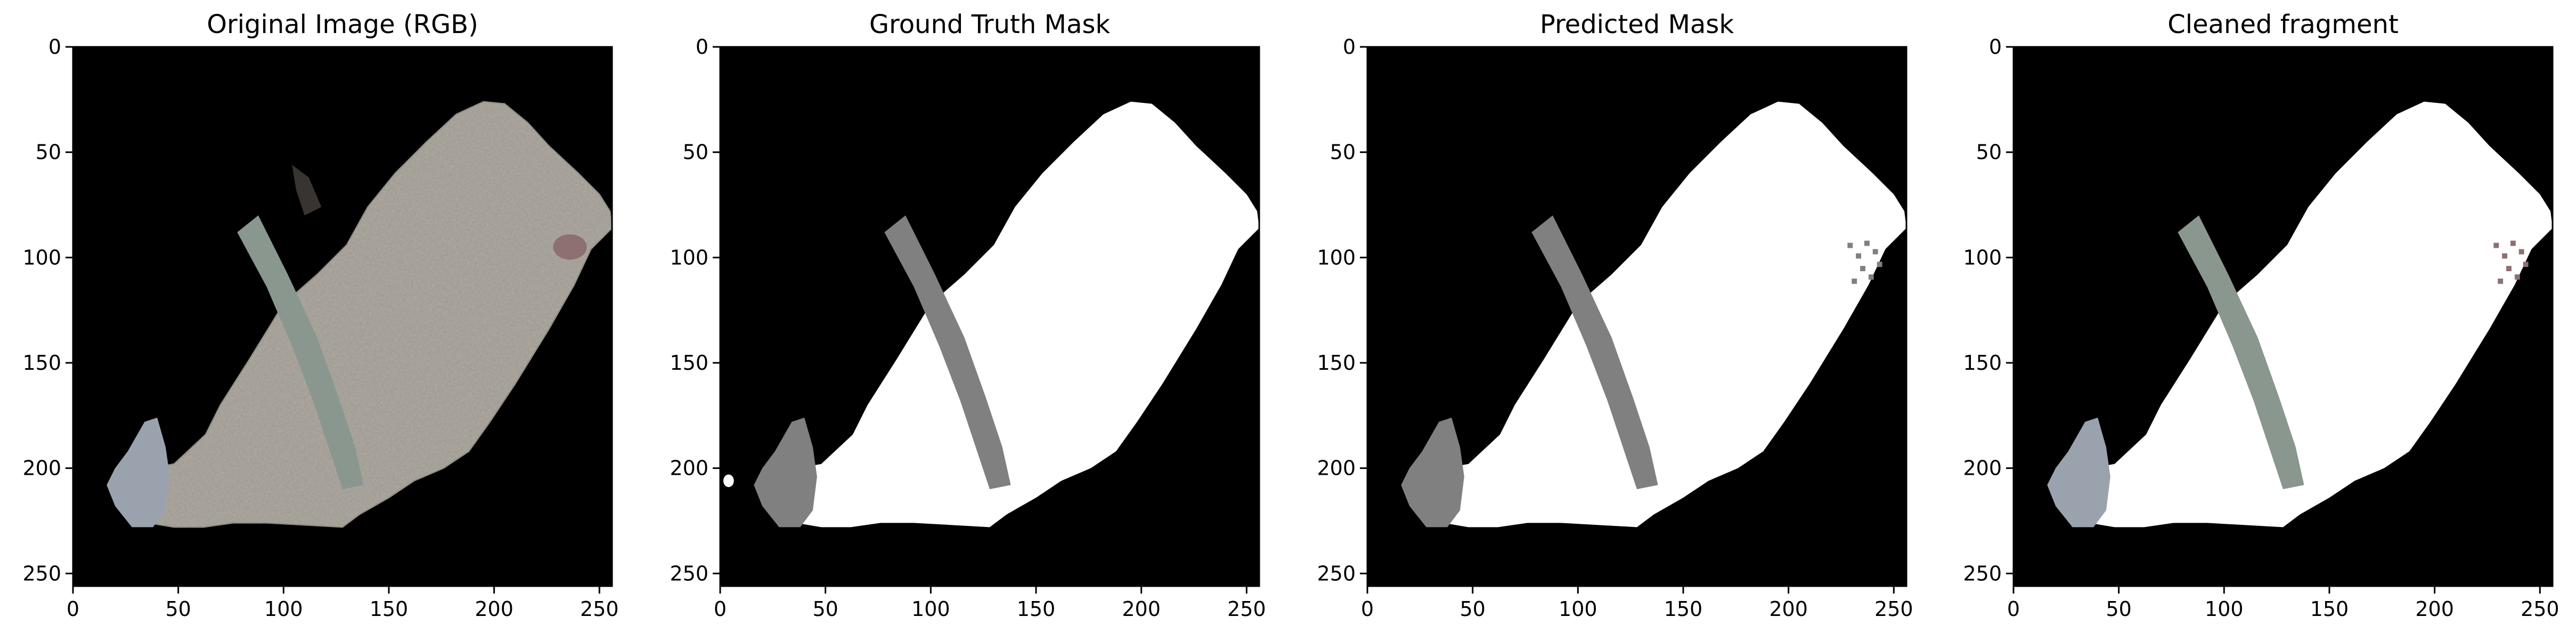  Describe the element at coordinates (990, 25) in the screenshot. I see `panel-title: Ground Truth Mask` at that location.